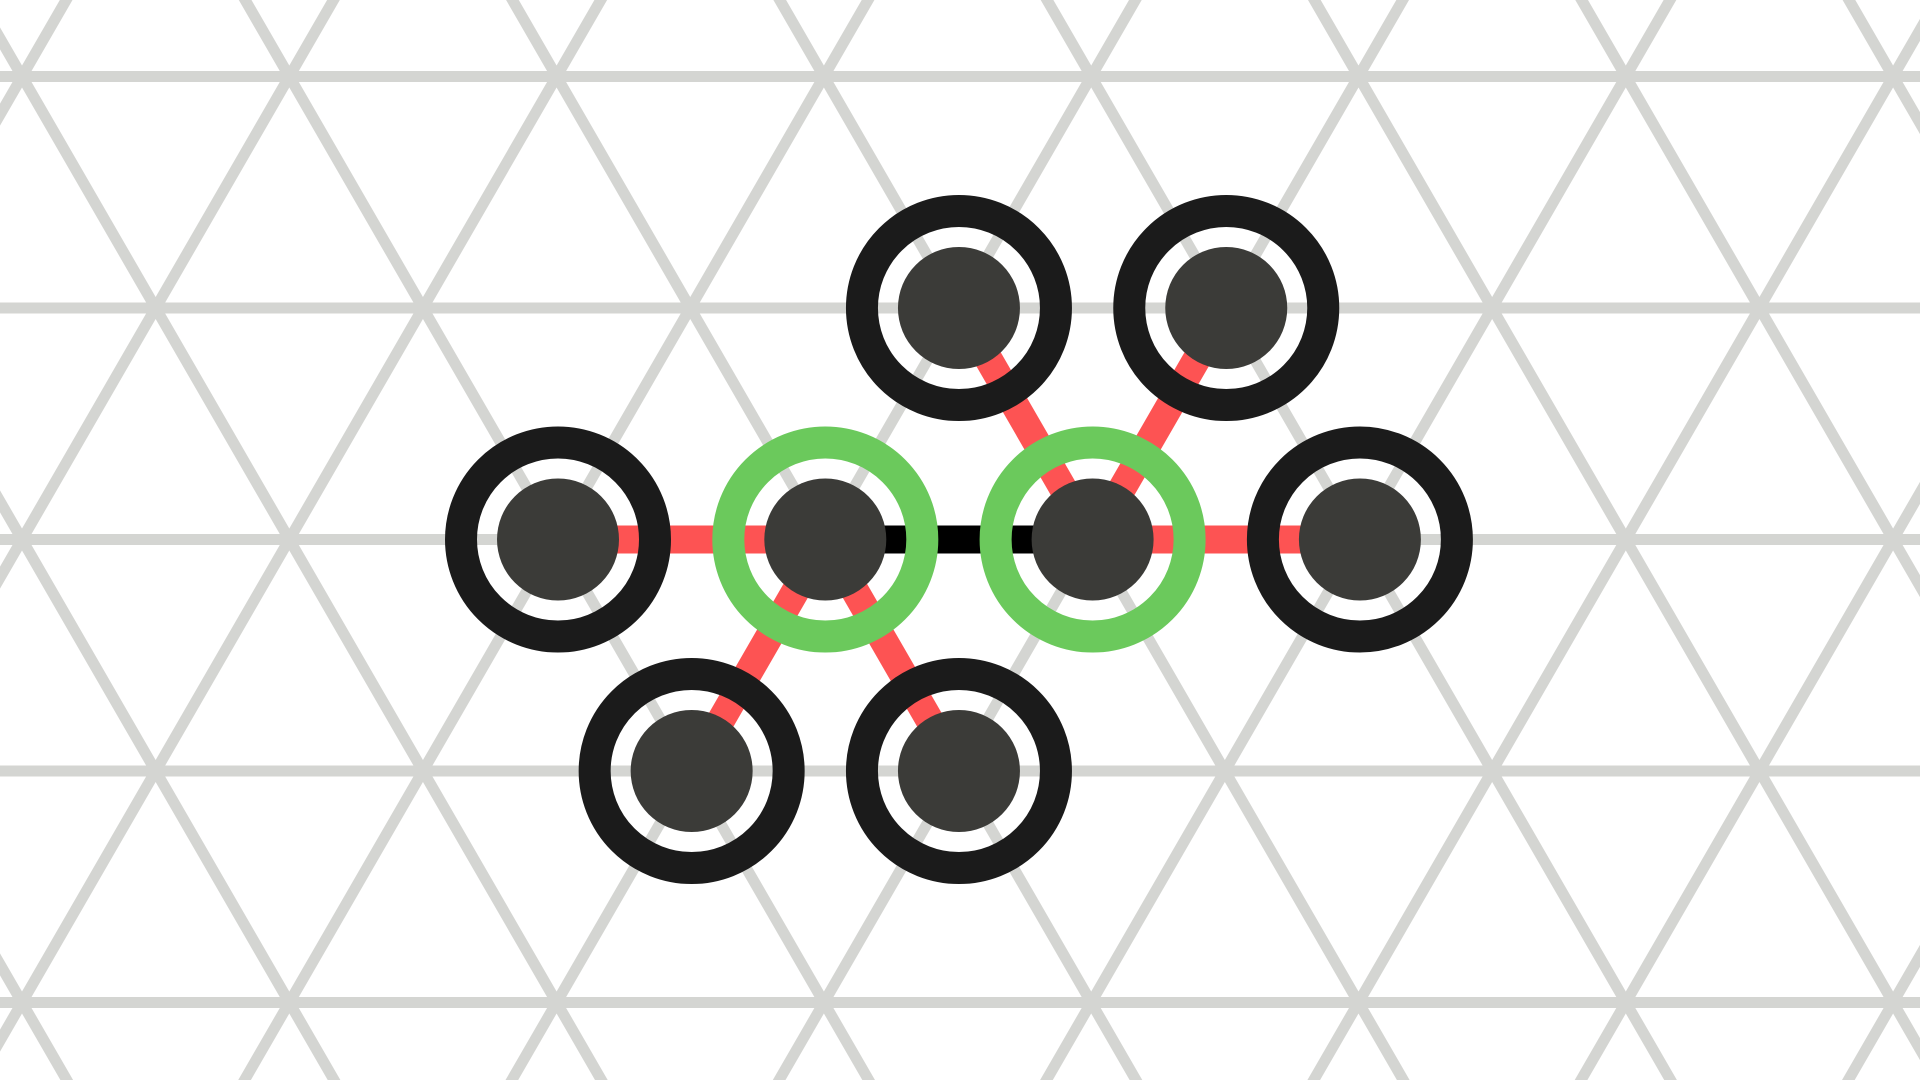  I want to click on node-n2-black-ring, so click(1226, 308).